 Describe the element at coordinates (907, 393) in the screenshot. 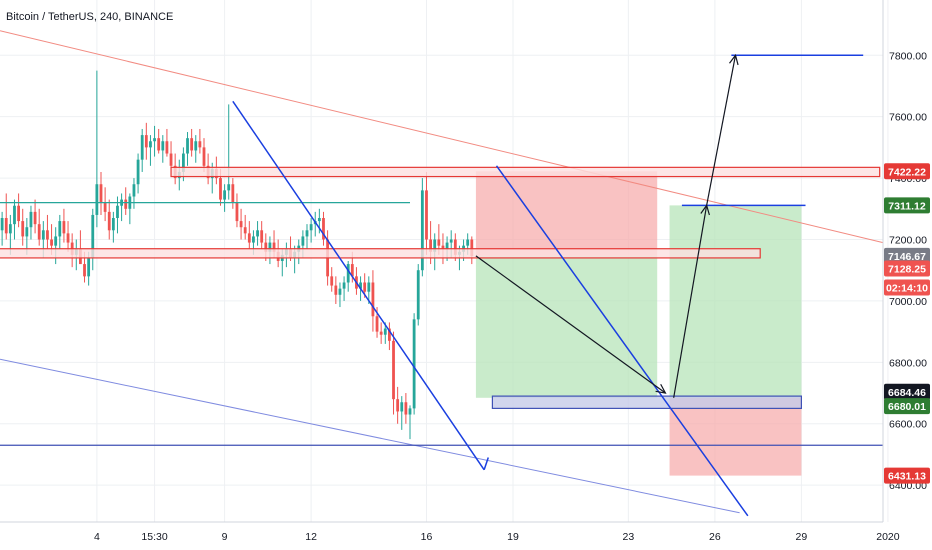

I see `price-badge-label: 6684.46` at that location.